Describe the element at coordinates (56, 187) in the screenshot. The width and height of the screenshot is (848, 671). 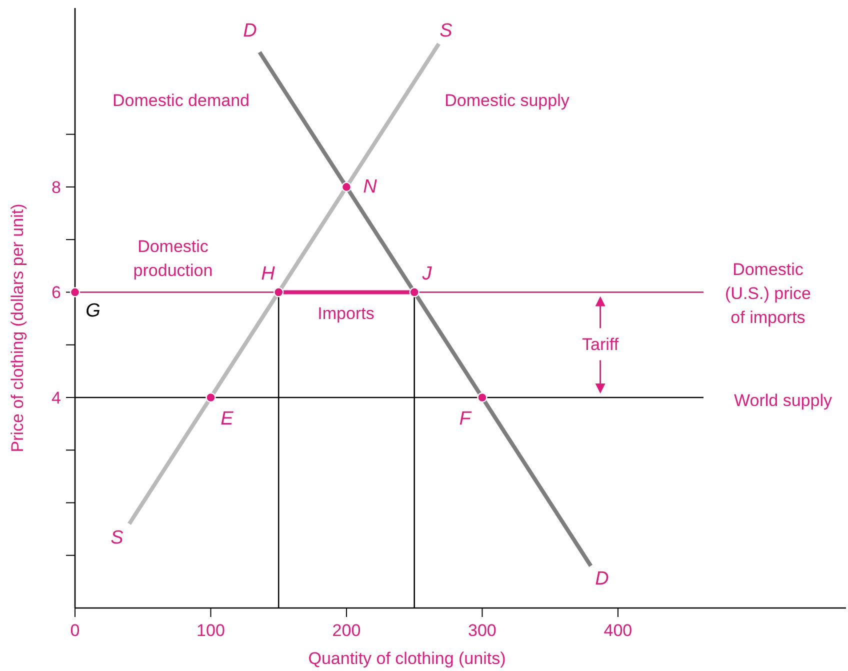
I see `y-tick-label: 8` at that location.